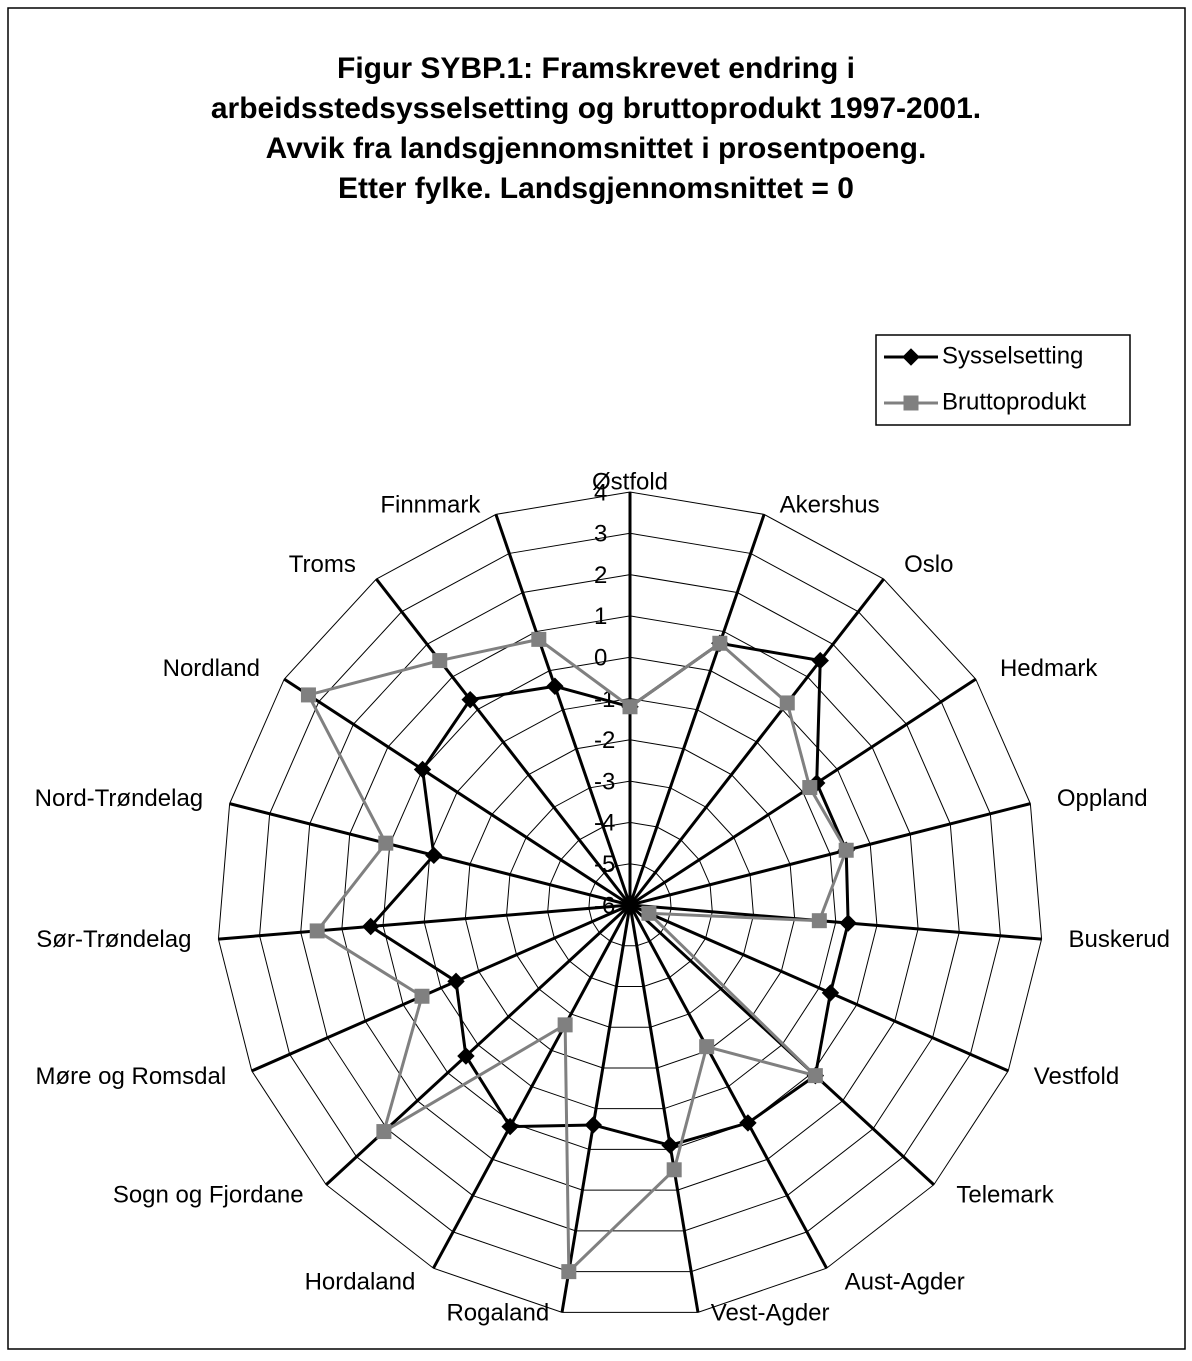  What do you see at coordinates (1102, 798) in the screenshot?
I see `category-label: Oppland` at bounding box center [1102, 798].